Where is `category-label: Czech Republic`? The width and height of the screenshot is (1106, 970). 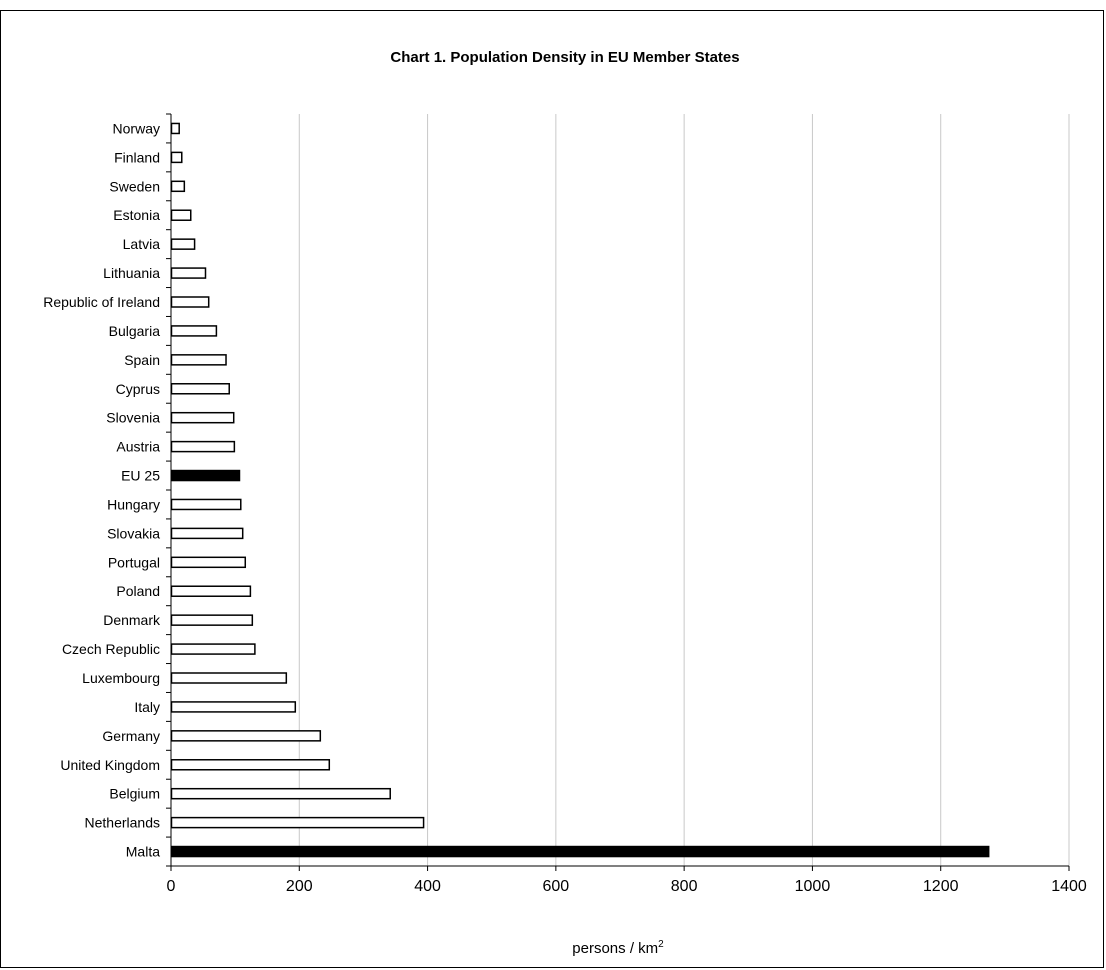
category-label: Czech Republic is located at coordinates (111, 649).